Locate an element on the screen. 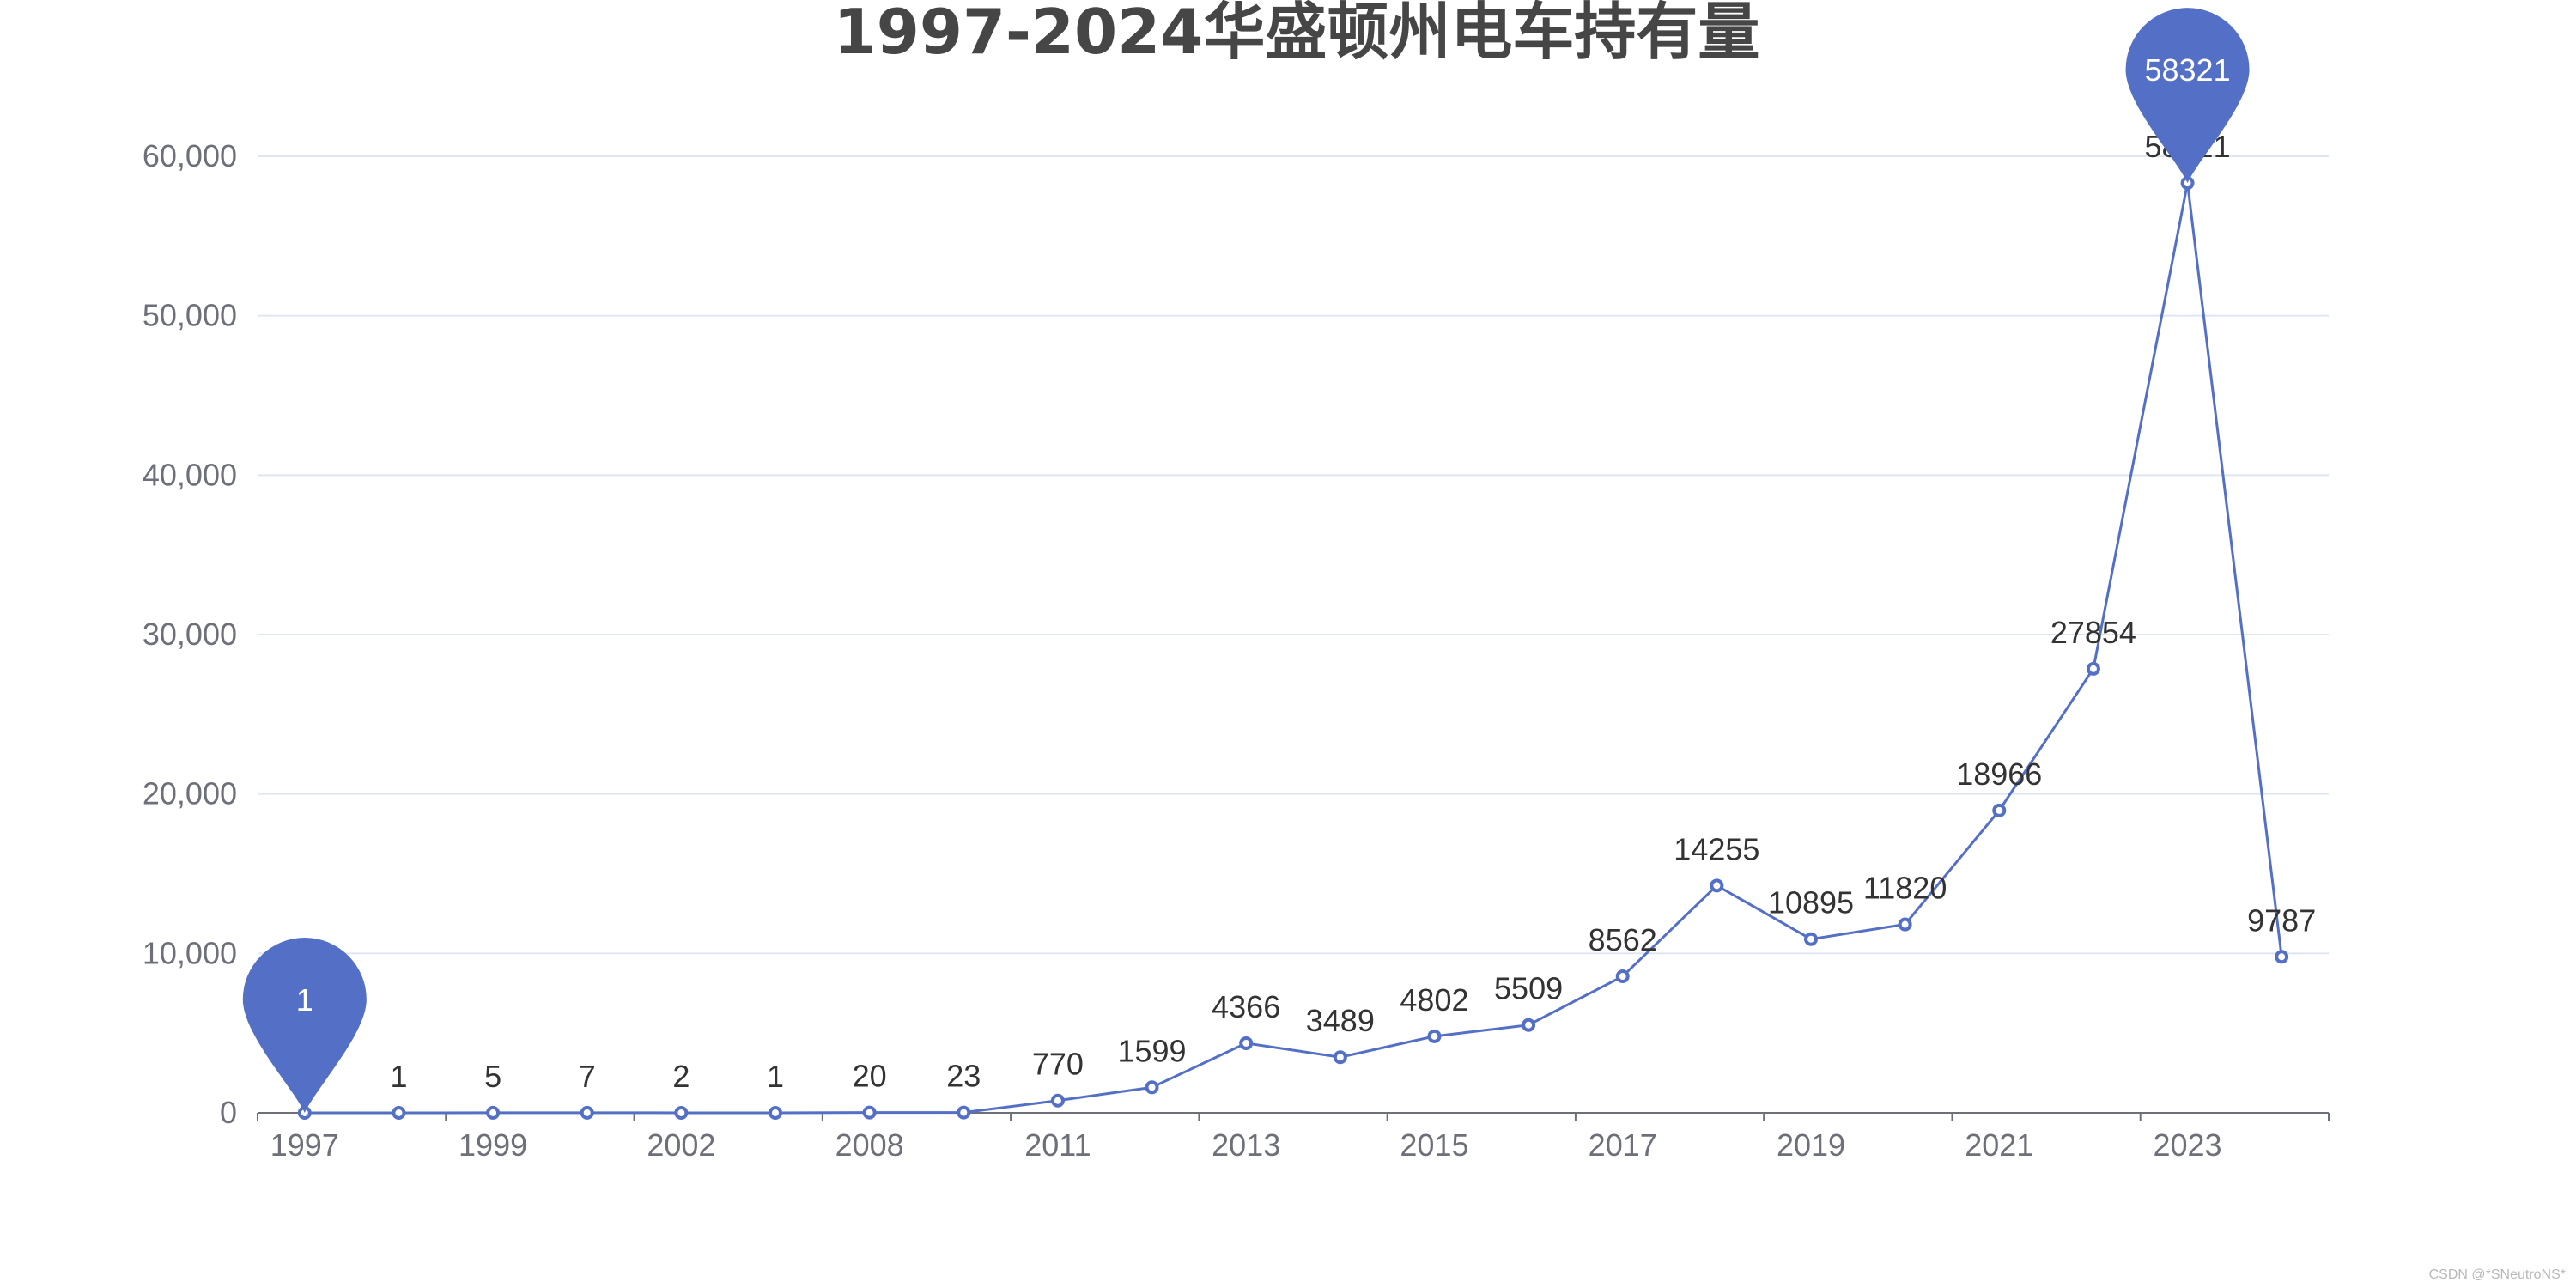 The image size is (2576, 1288). max-markpoint-shape is located at coordinates (2187, 96).